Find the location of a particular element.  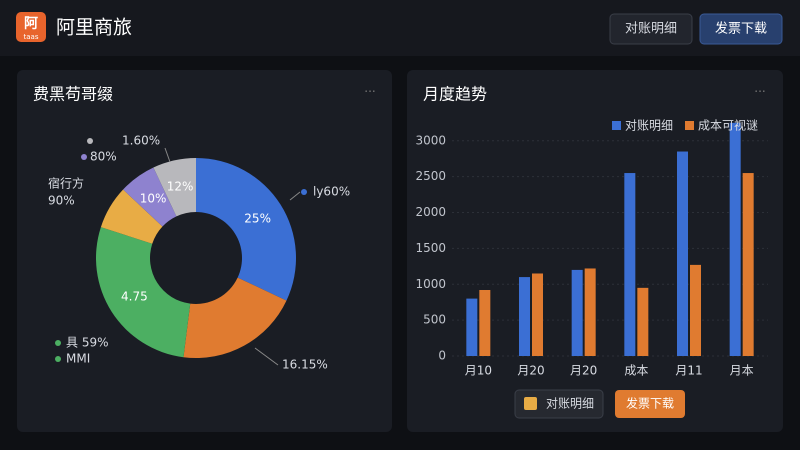

header-button-text: 发票下载 is located at coordinates (741, 29).